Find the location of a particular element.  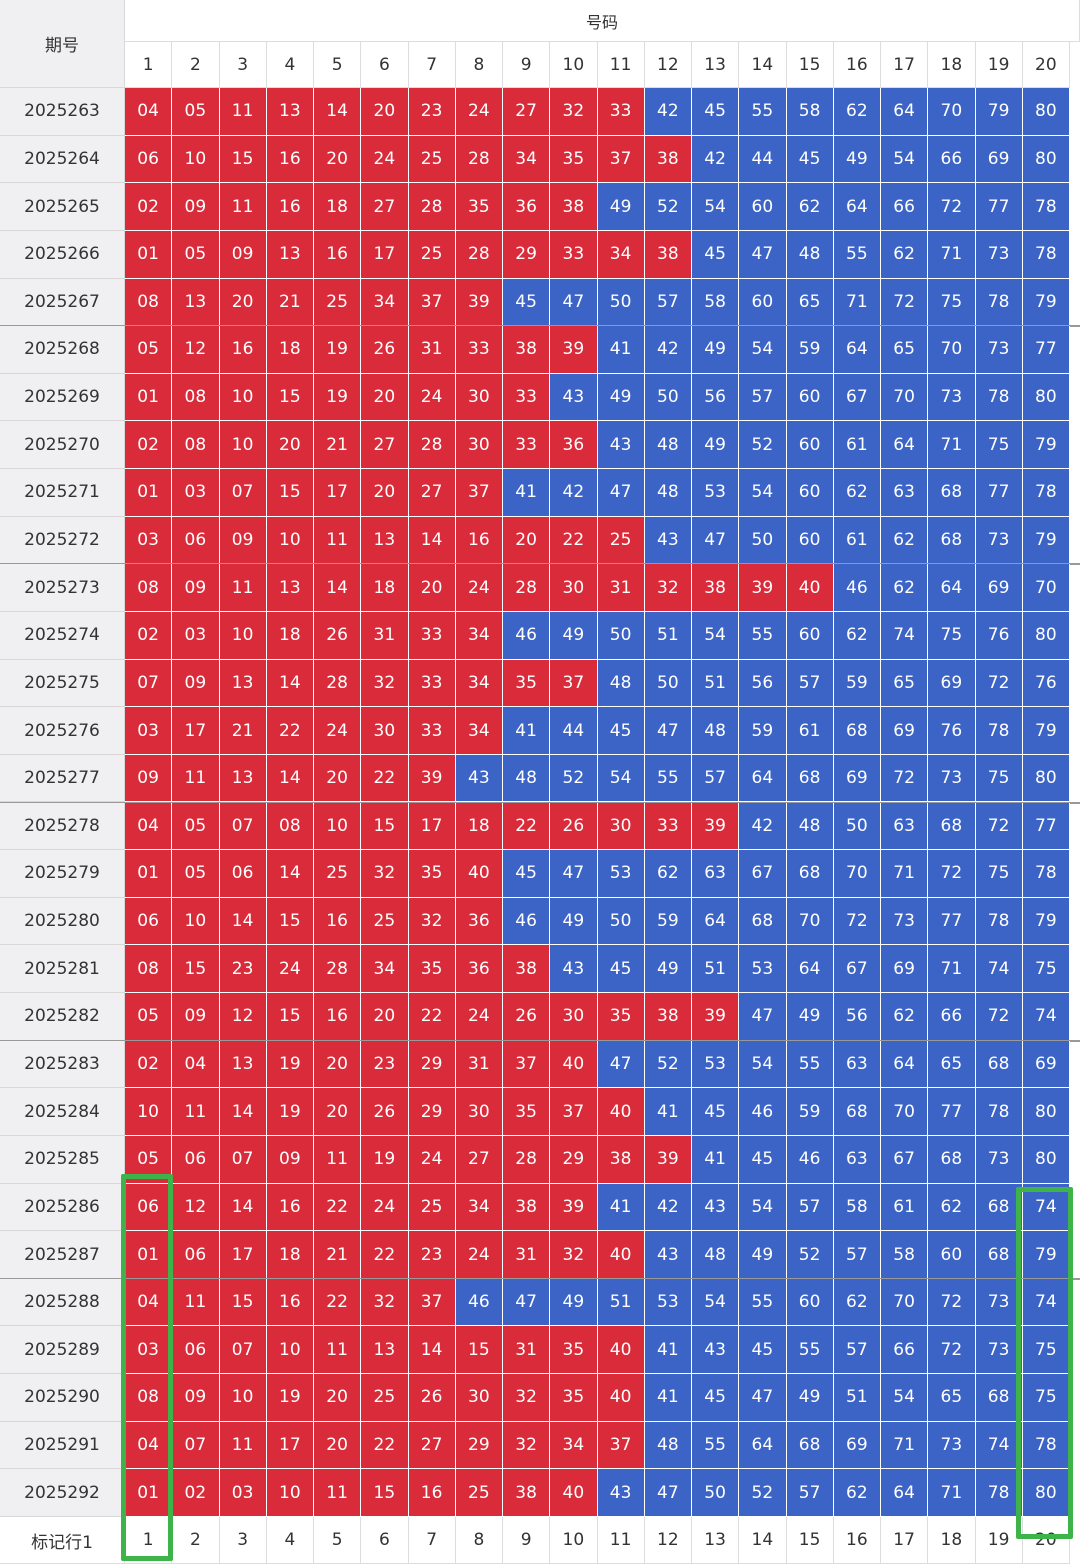

period: 2025281 is located at coordinates (62, 969).